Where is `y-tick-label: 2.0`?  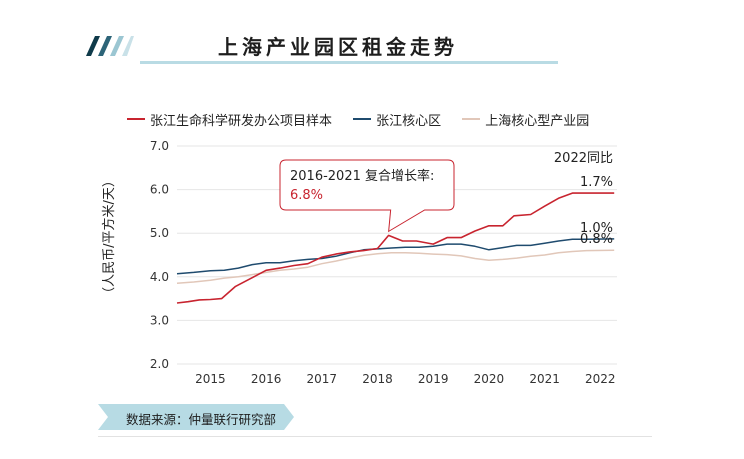 y-tick-label: 2.0 is located at coordinates (159, 364).